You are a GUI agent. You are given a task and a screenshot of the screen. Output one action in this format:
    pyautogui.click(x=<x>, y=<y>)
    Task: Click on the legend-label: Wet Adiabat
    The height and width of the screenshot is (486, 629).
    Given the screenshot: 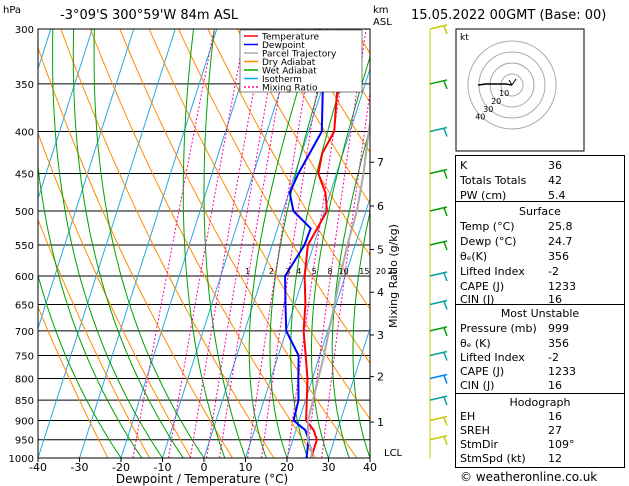 What is the action you would take?
    pyautogui.click(x=289, y=72)
    